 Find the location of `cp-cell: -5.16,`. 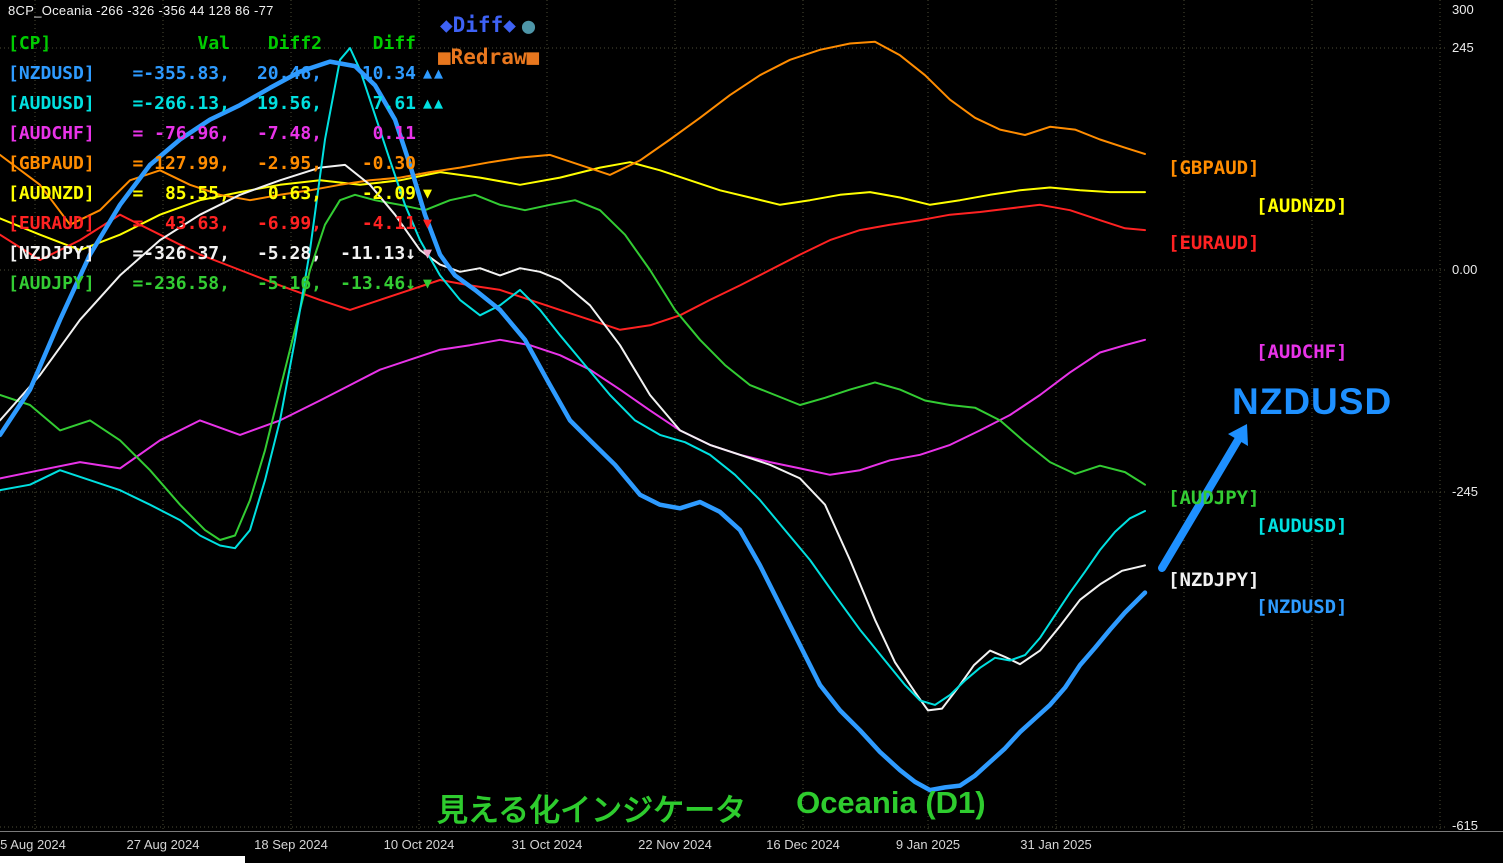

cp-cell: -5.16, is located at coordinates (289, 283).